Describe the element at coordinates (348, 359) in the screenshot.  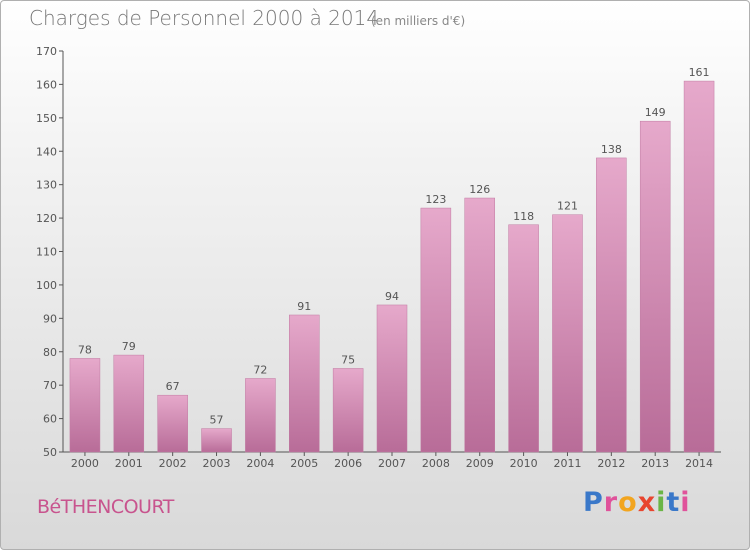
I see `bar-value-label: 75` at that location.